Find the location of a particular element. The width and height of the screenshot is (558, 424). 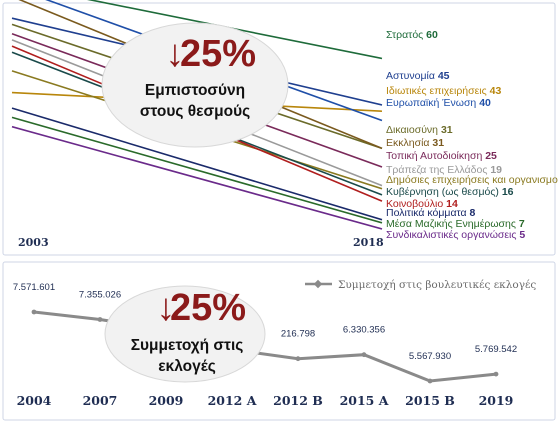

slope-series-value-13: 7 is located at coordinates (522, 224).